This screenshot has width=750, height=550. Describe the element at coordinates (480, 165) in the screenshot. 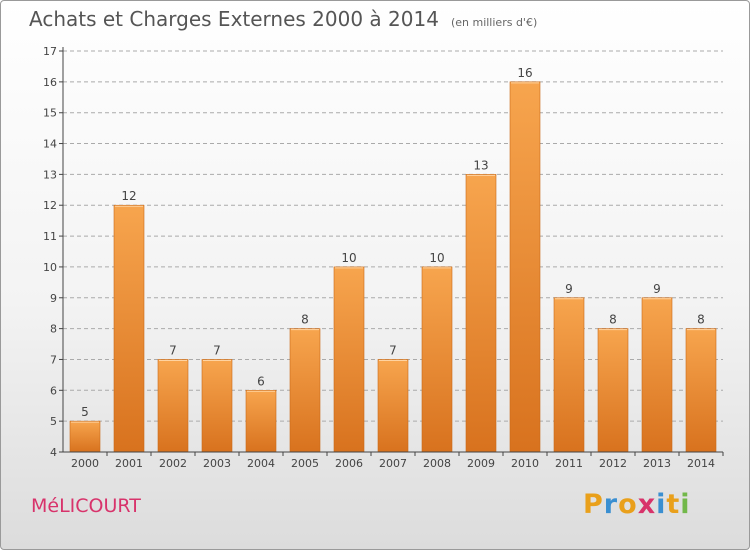

I see `data-label: 13` at that location.